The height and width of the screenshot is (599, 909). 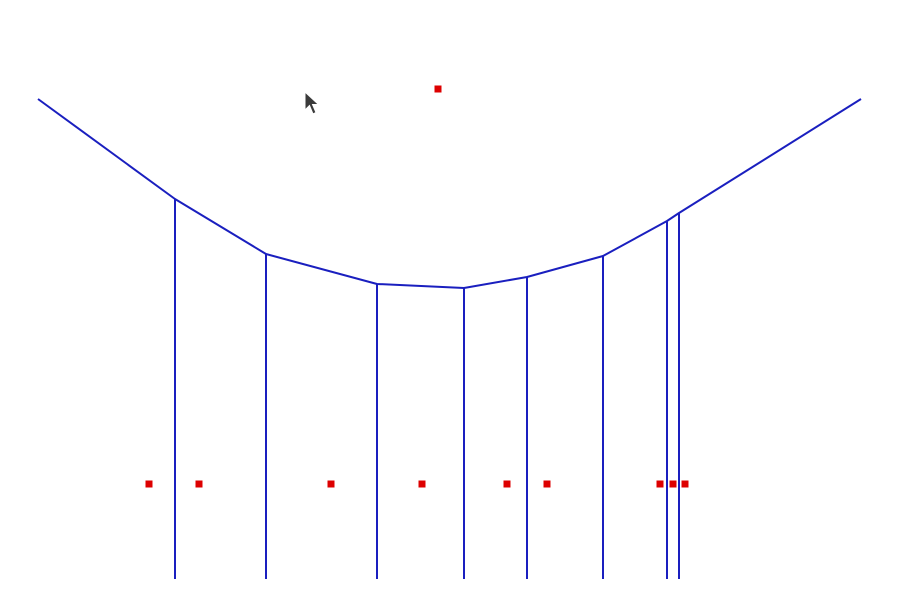 I want to click on cursor-layer, so click(x=312, y=102).